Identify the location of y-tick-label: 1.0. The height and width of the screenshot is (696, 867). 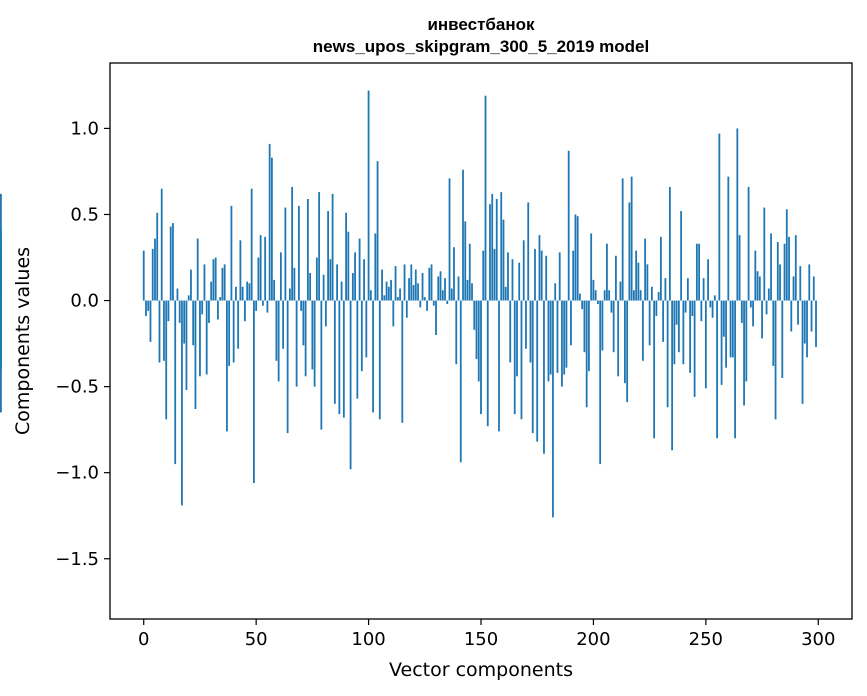
(84, 128).